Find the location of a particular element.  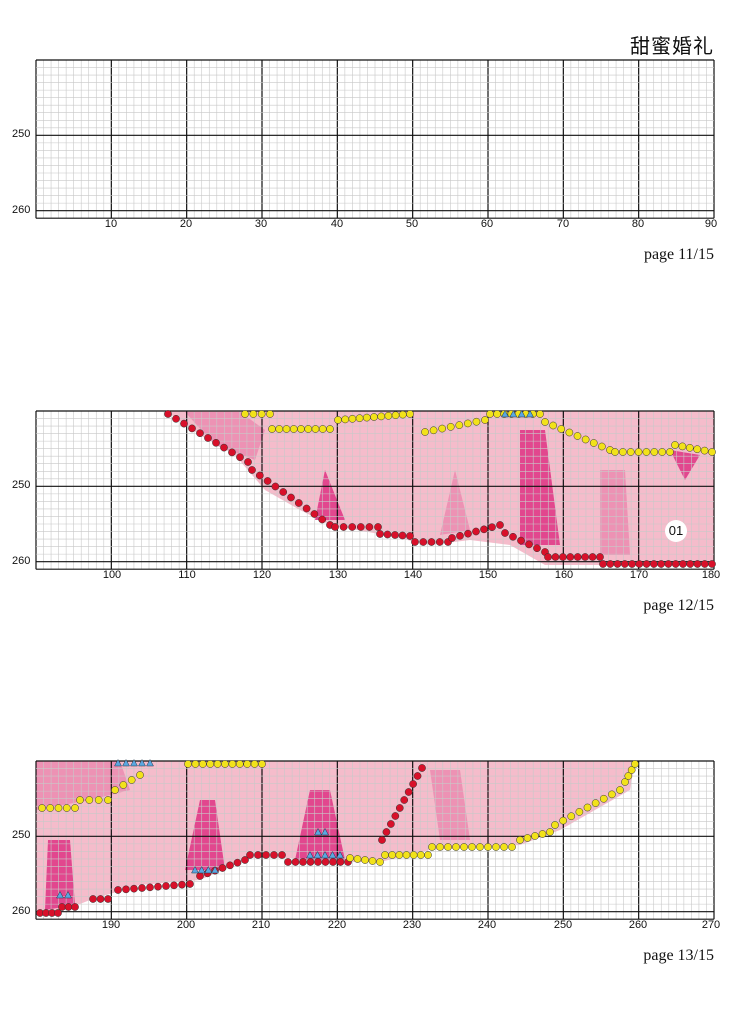

col-label: 240 is located at coordinates (487, 925).